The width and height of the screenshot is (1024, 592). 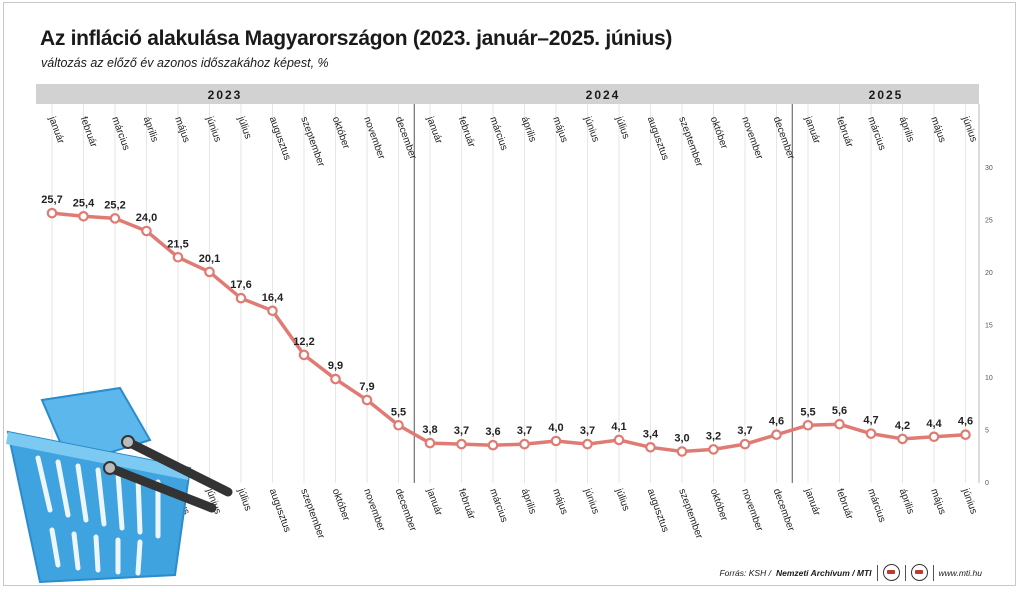 What do you see at coordinates (335, 366) in the screenshot?
I see `data-value-label: 9,9` at bounding box center [335, 366].